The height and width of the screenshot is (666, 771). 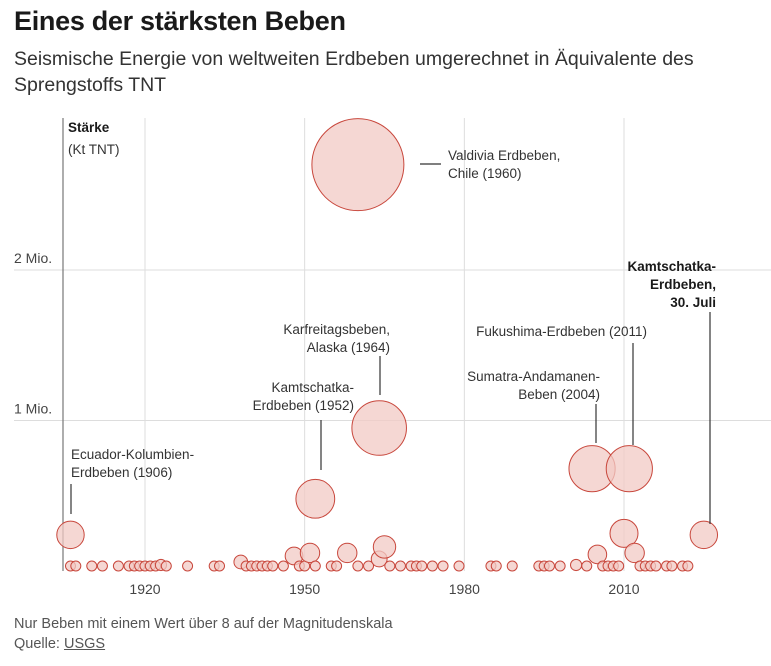 What do you see at coordinates (504, 155) in the screenshot?
I see `annotation-label: Valdivia Erdbeben,` at bounding box center [504, 155].